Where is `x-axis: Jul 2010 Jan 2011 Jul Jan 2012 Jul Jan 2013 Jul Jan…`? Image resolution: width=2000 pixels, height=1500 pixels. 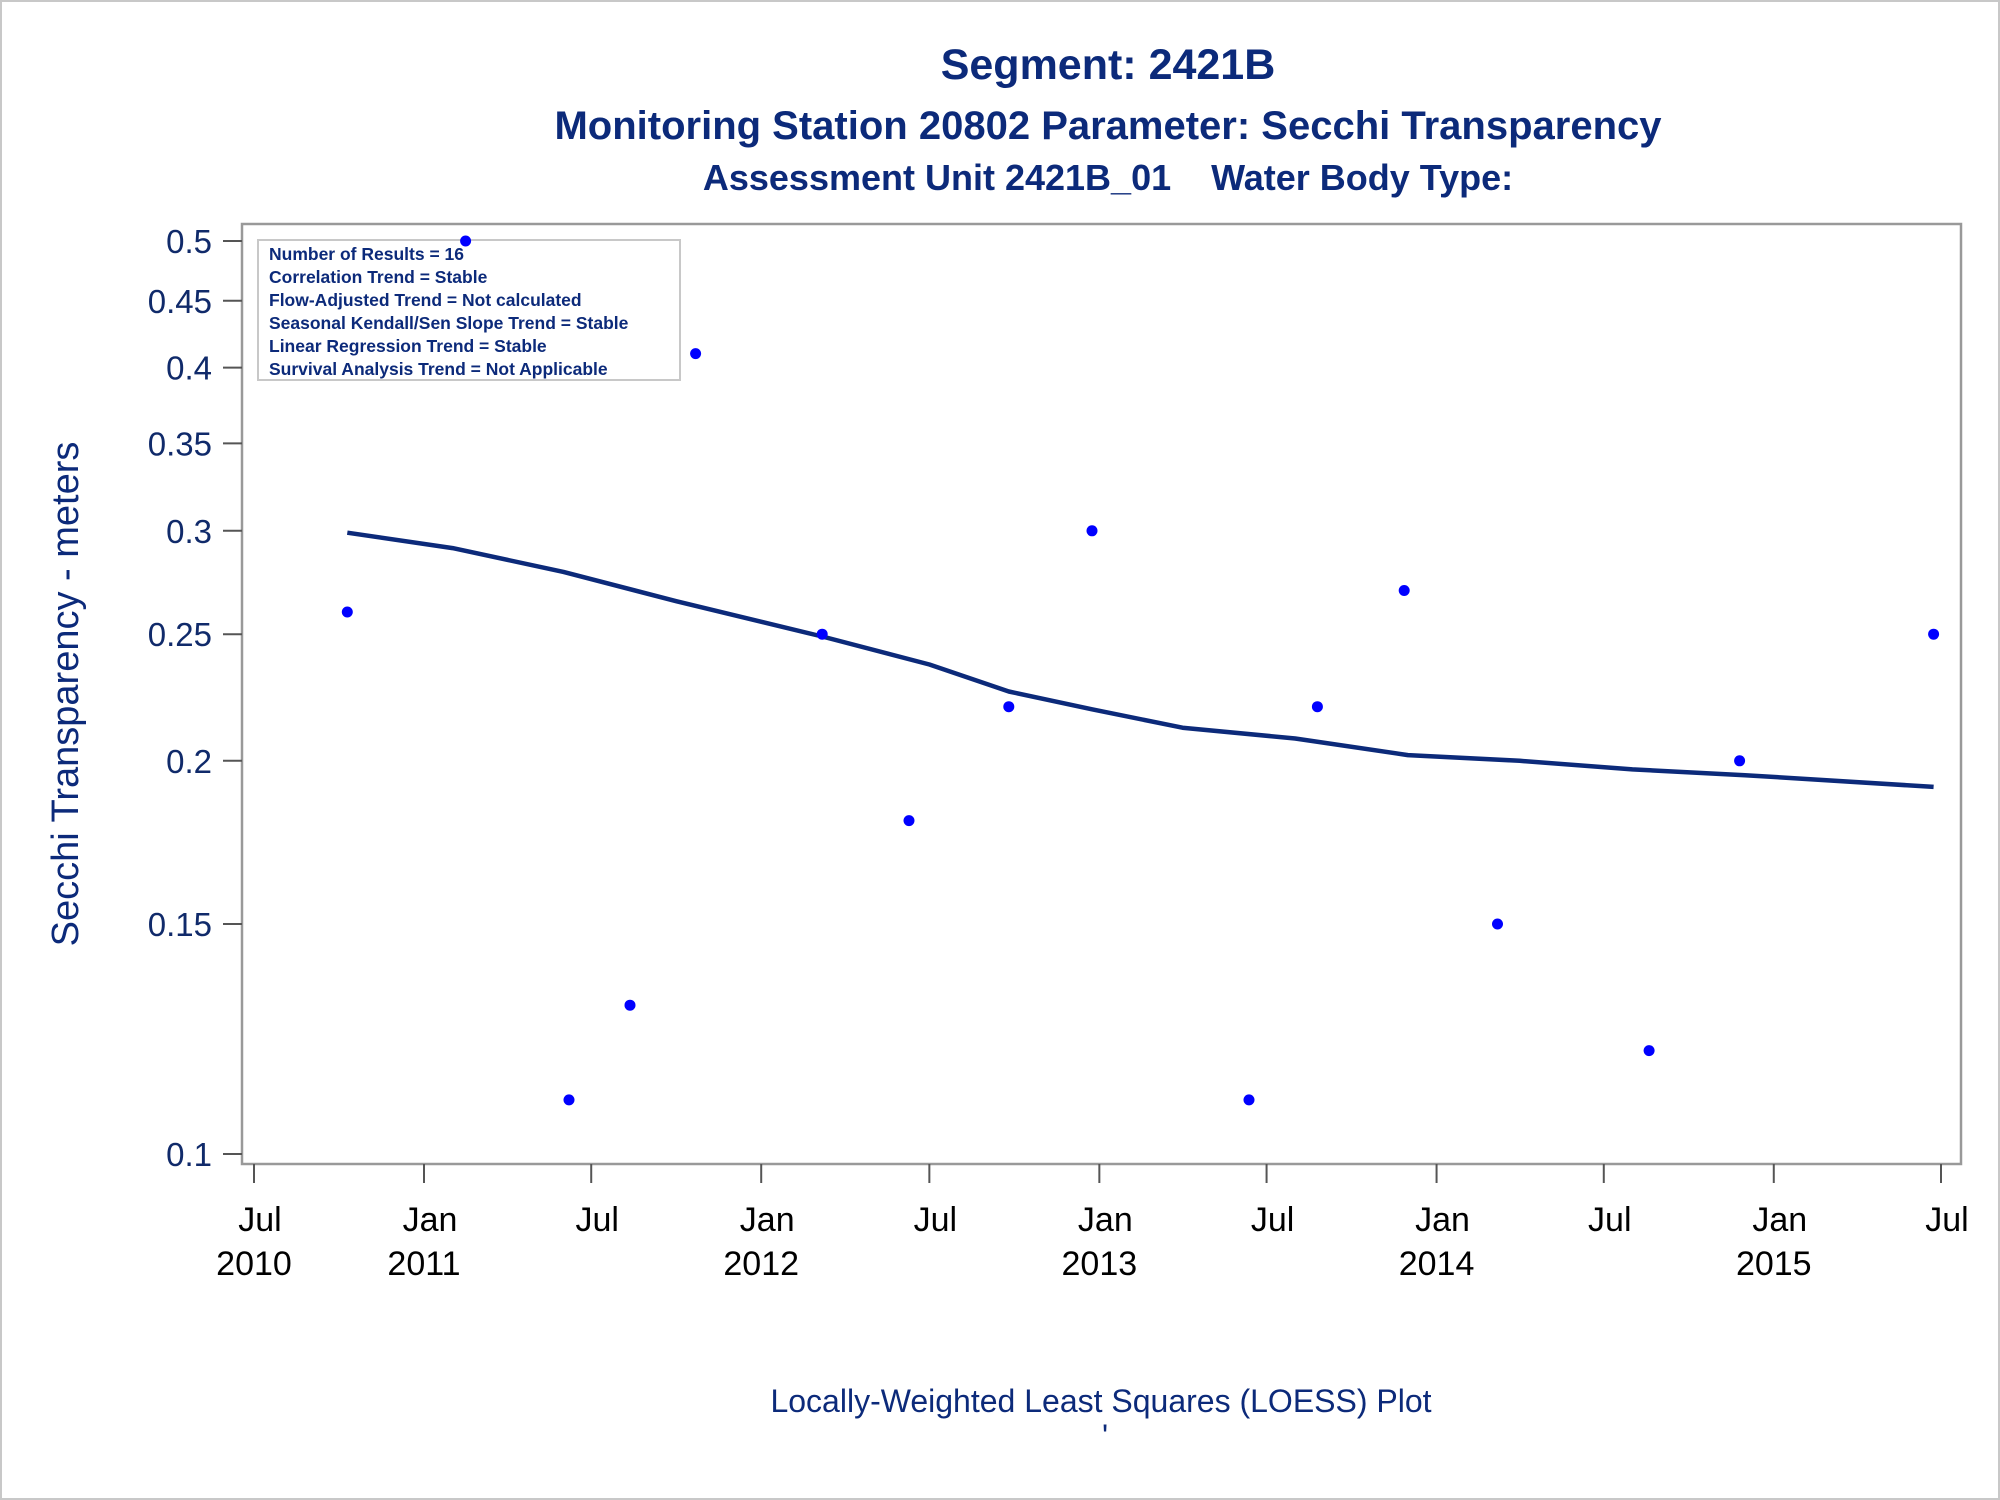 x-axis: Jul 2010 Jan 2011 Jul Jan 2012 Jul Jan 2013 Jul Jan… is located at coordinates (1092, 1223).